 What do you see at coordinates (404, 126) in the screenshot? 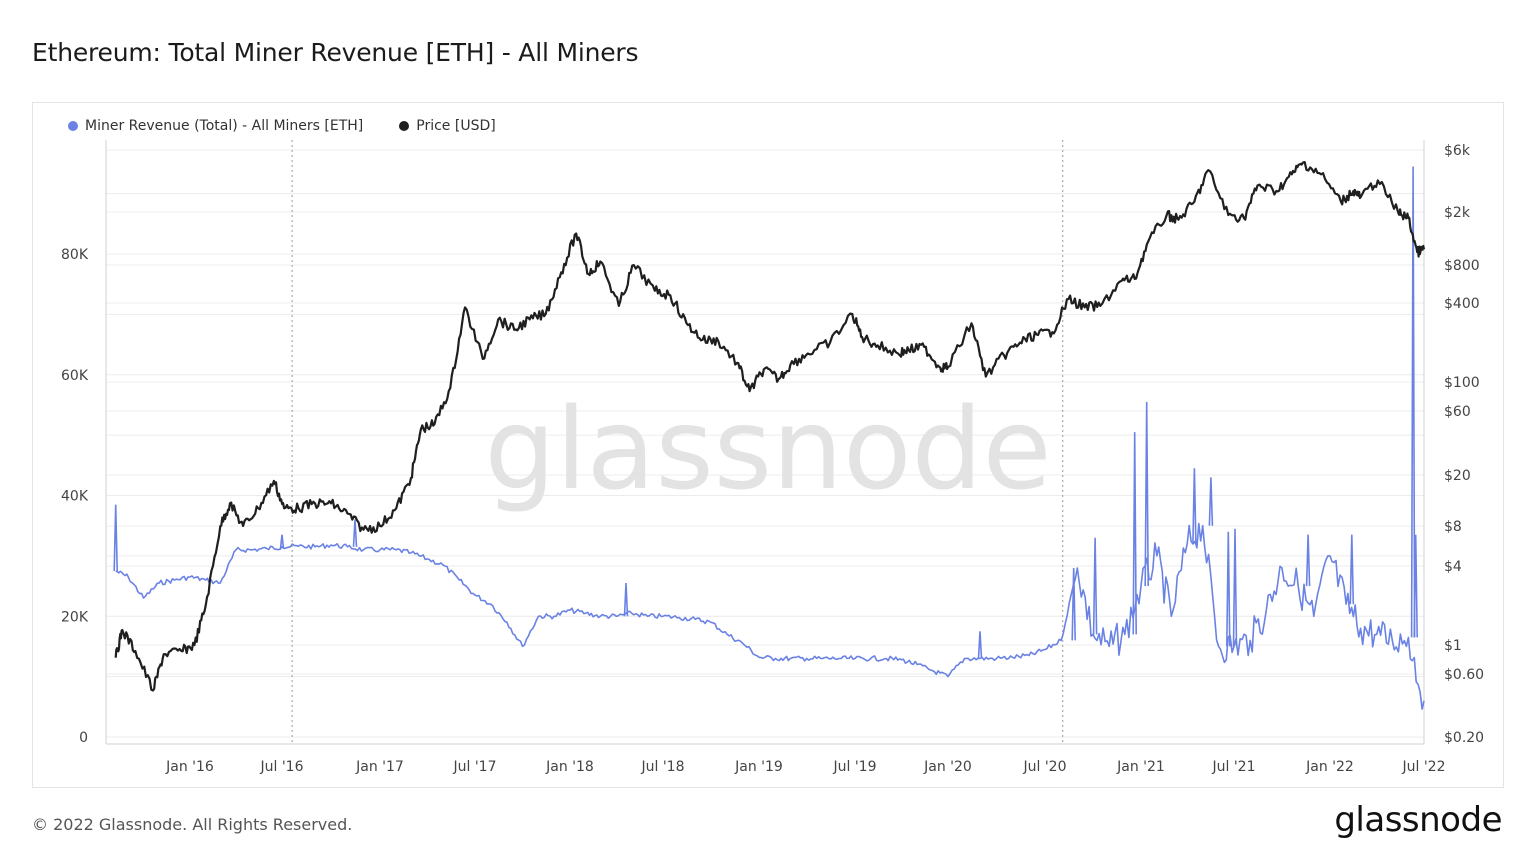
I see `legend-swatch-price` at bounding box center [404, 126].